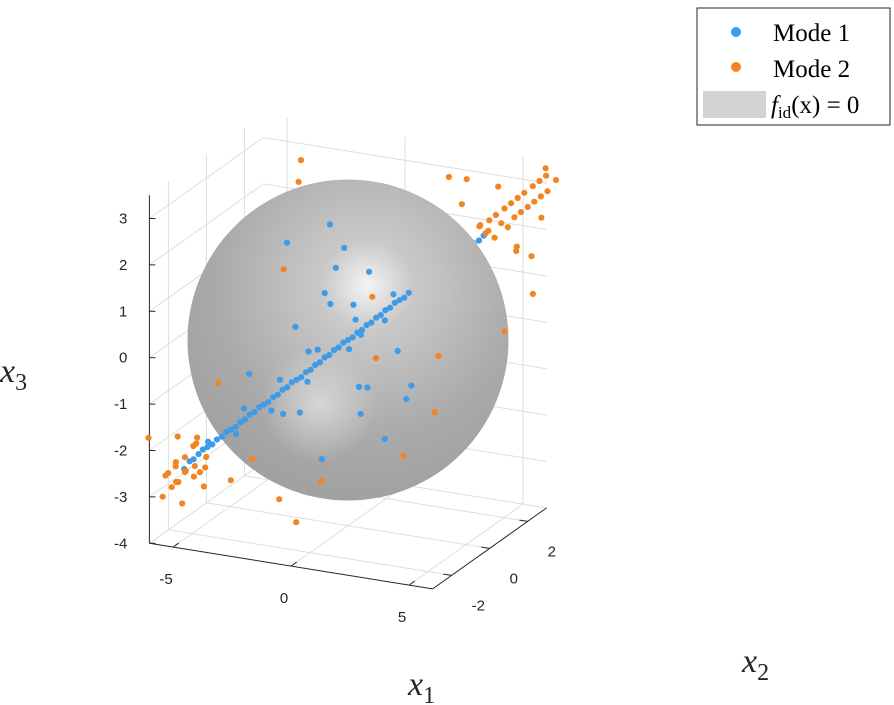 This screenshot has height=705, width=894. I want to click on x1-tick-label: 5, so click(402, 617).